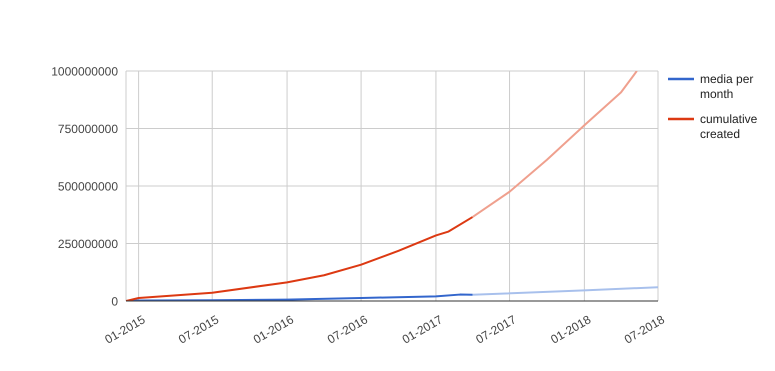 Image resolution: width=775 pixels, height=371 pixels. I want to click on y-tick-label: 250000000, so click(88, 243).